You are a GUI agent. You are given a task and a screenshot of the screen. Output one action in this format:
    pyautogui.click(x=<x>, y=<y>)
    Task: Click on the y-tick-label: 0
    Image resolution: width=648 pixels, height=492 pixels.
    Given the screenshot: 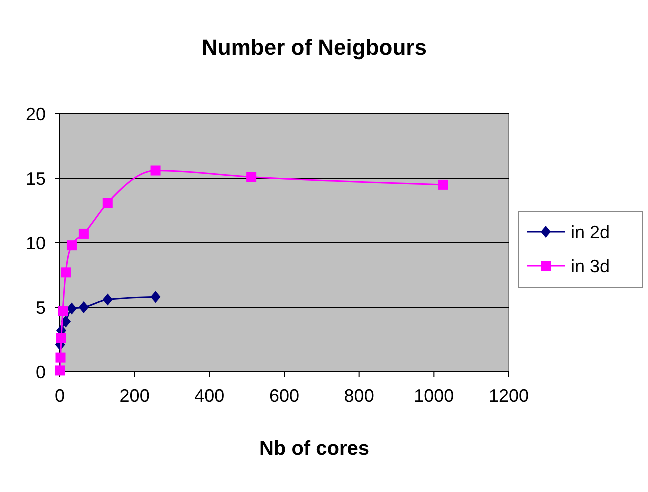 What is the action you would take?
    pyautogui.click(x=41, y=372)
    